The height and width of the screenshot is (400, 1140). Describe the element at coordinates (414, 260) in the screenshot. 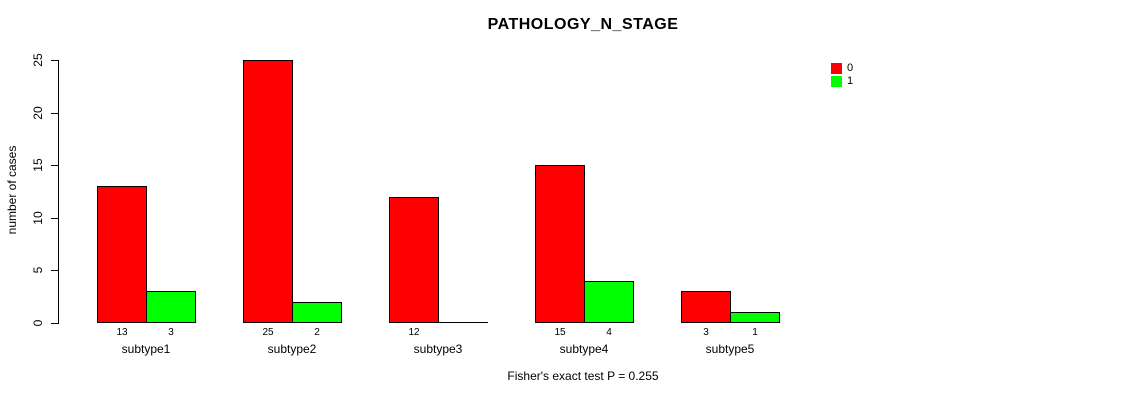

I see `bar-subtype3-series0` at that location.